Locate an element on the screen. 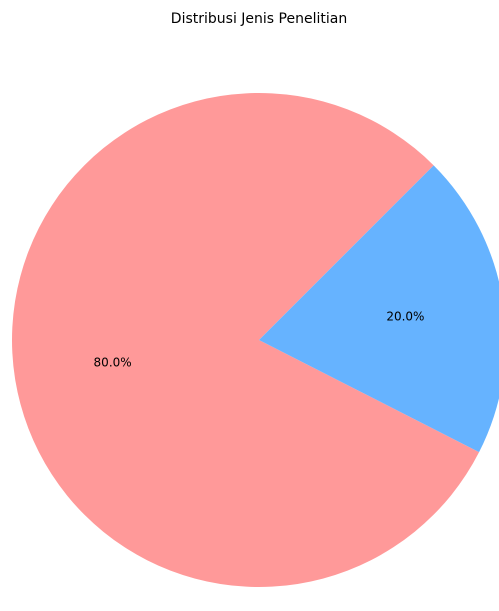  pct-label-kuantitatif: 80.0% is located at coordinates (113, 363).